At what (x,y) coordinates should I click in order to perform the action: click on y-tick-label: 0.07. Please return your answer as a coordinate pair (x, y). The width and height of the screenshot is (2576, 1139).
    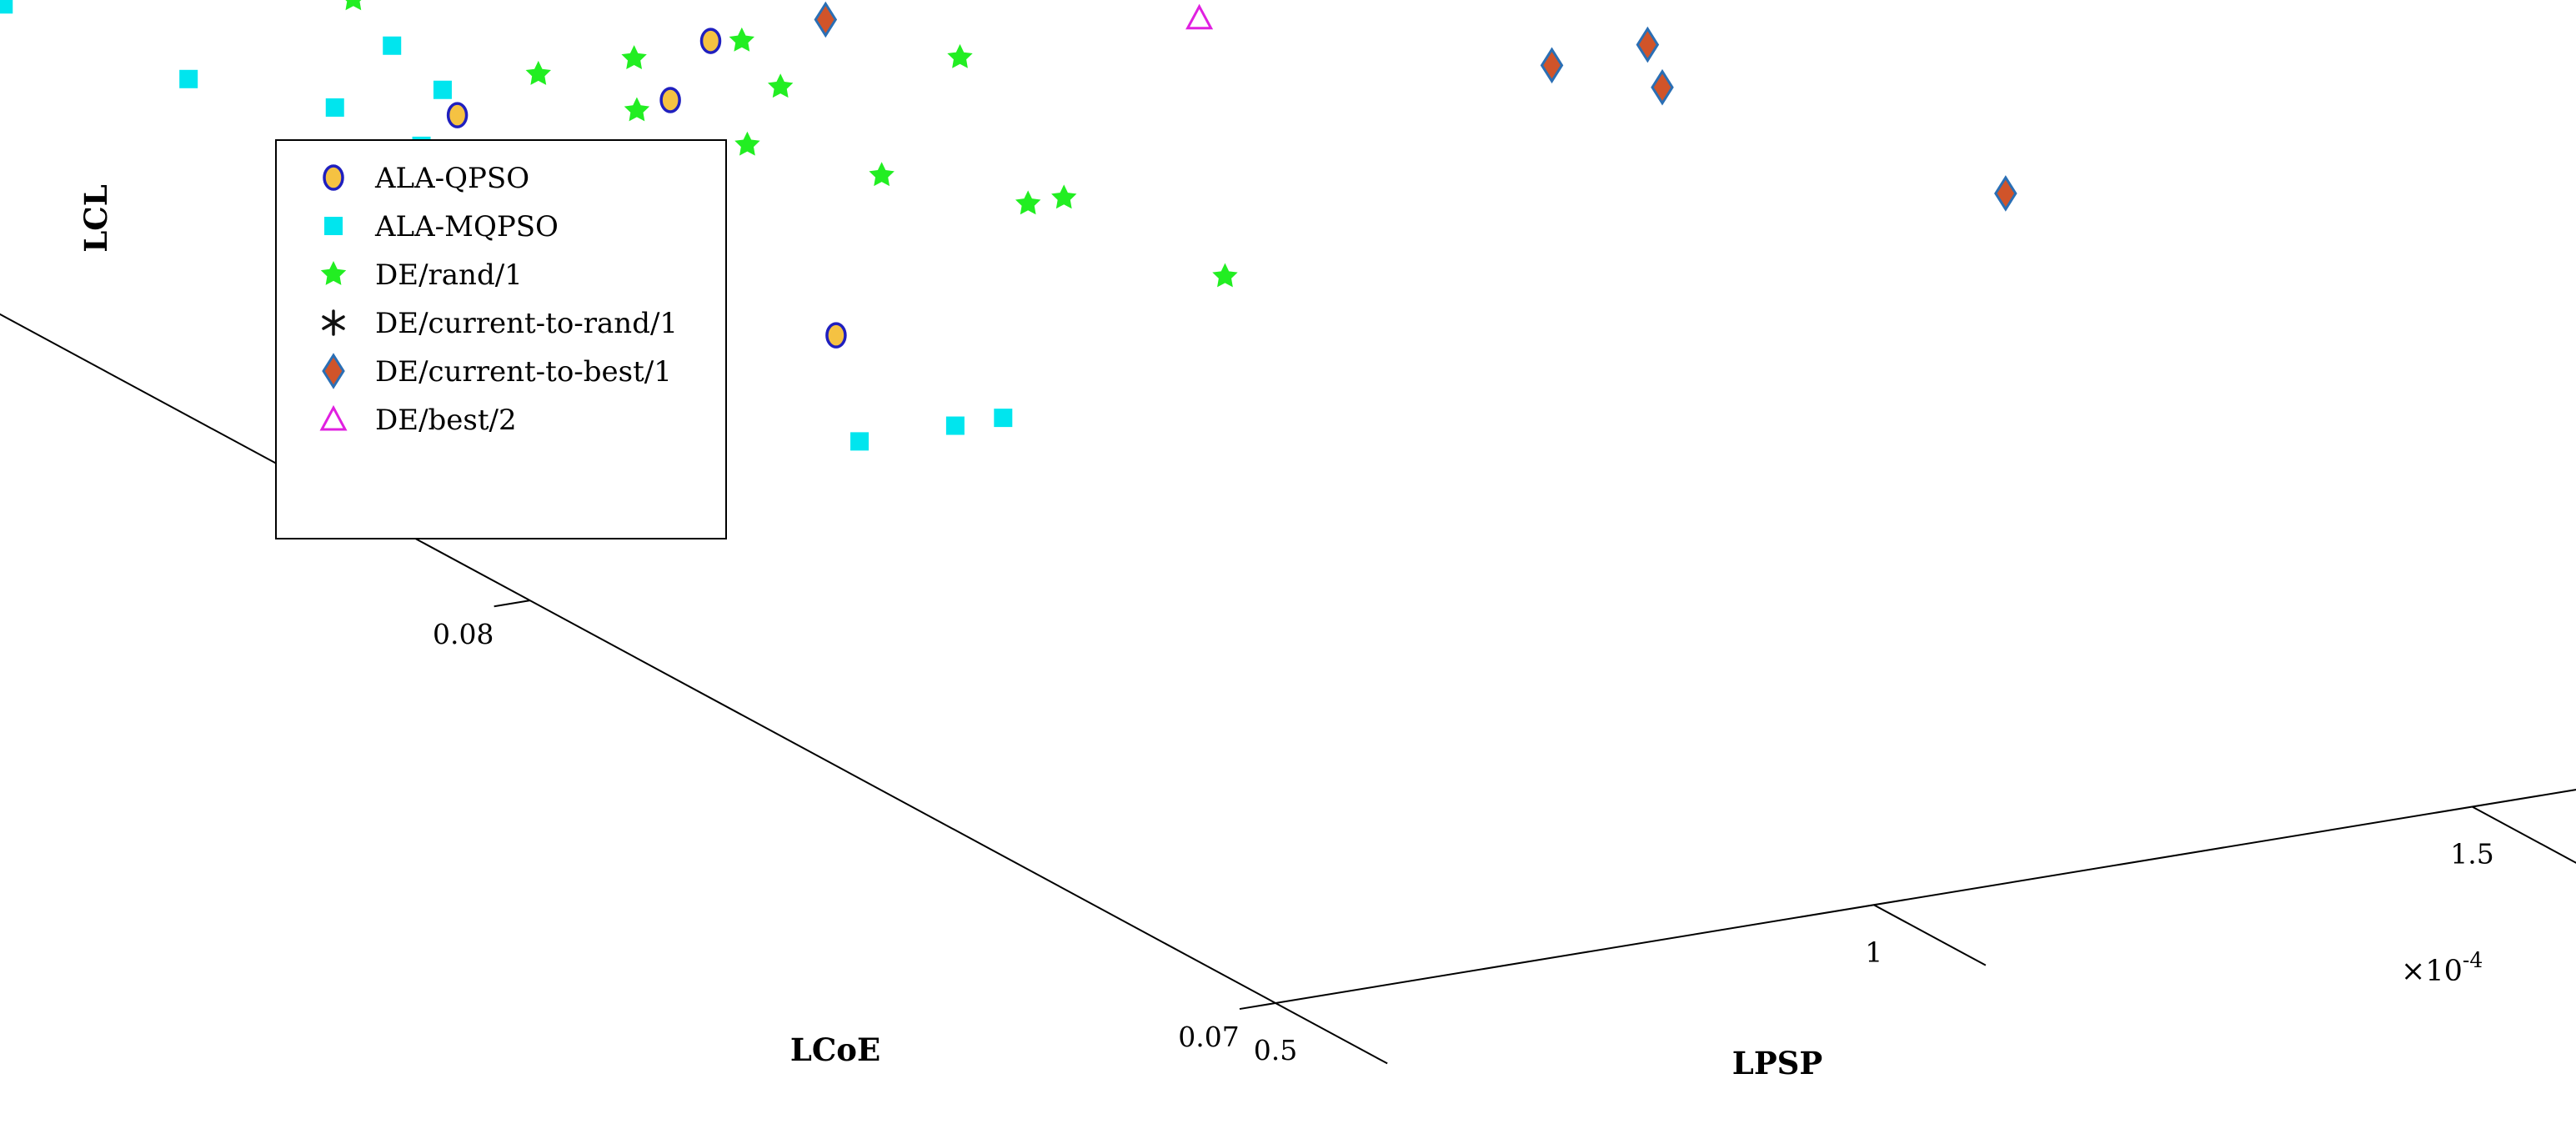
    Looking at the image, I should click on (1208, 1037).